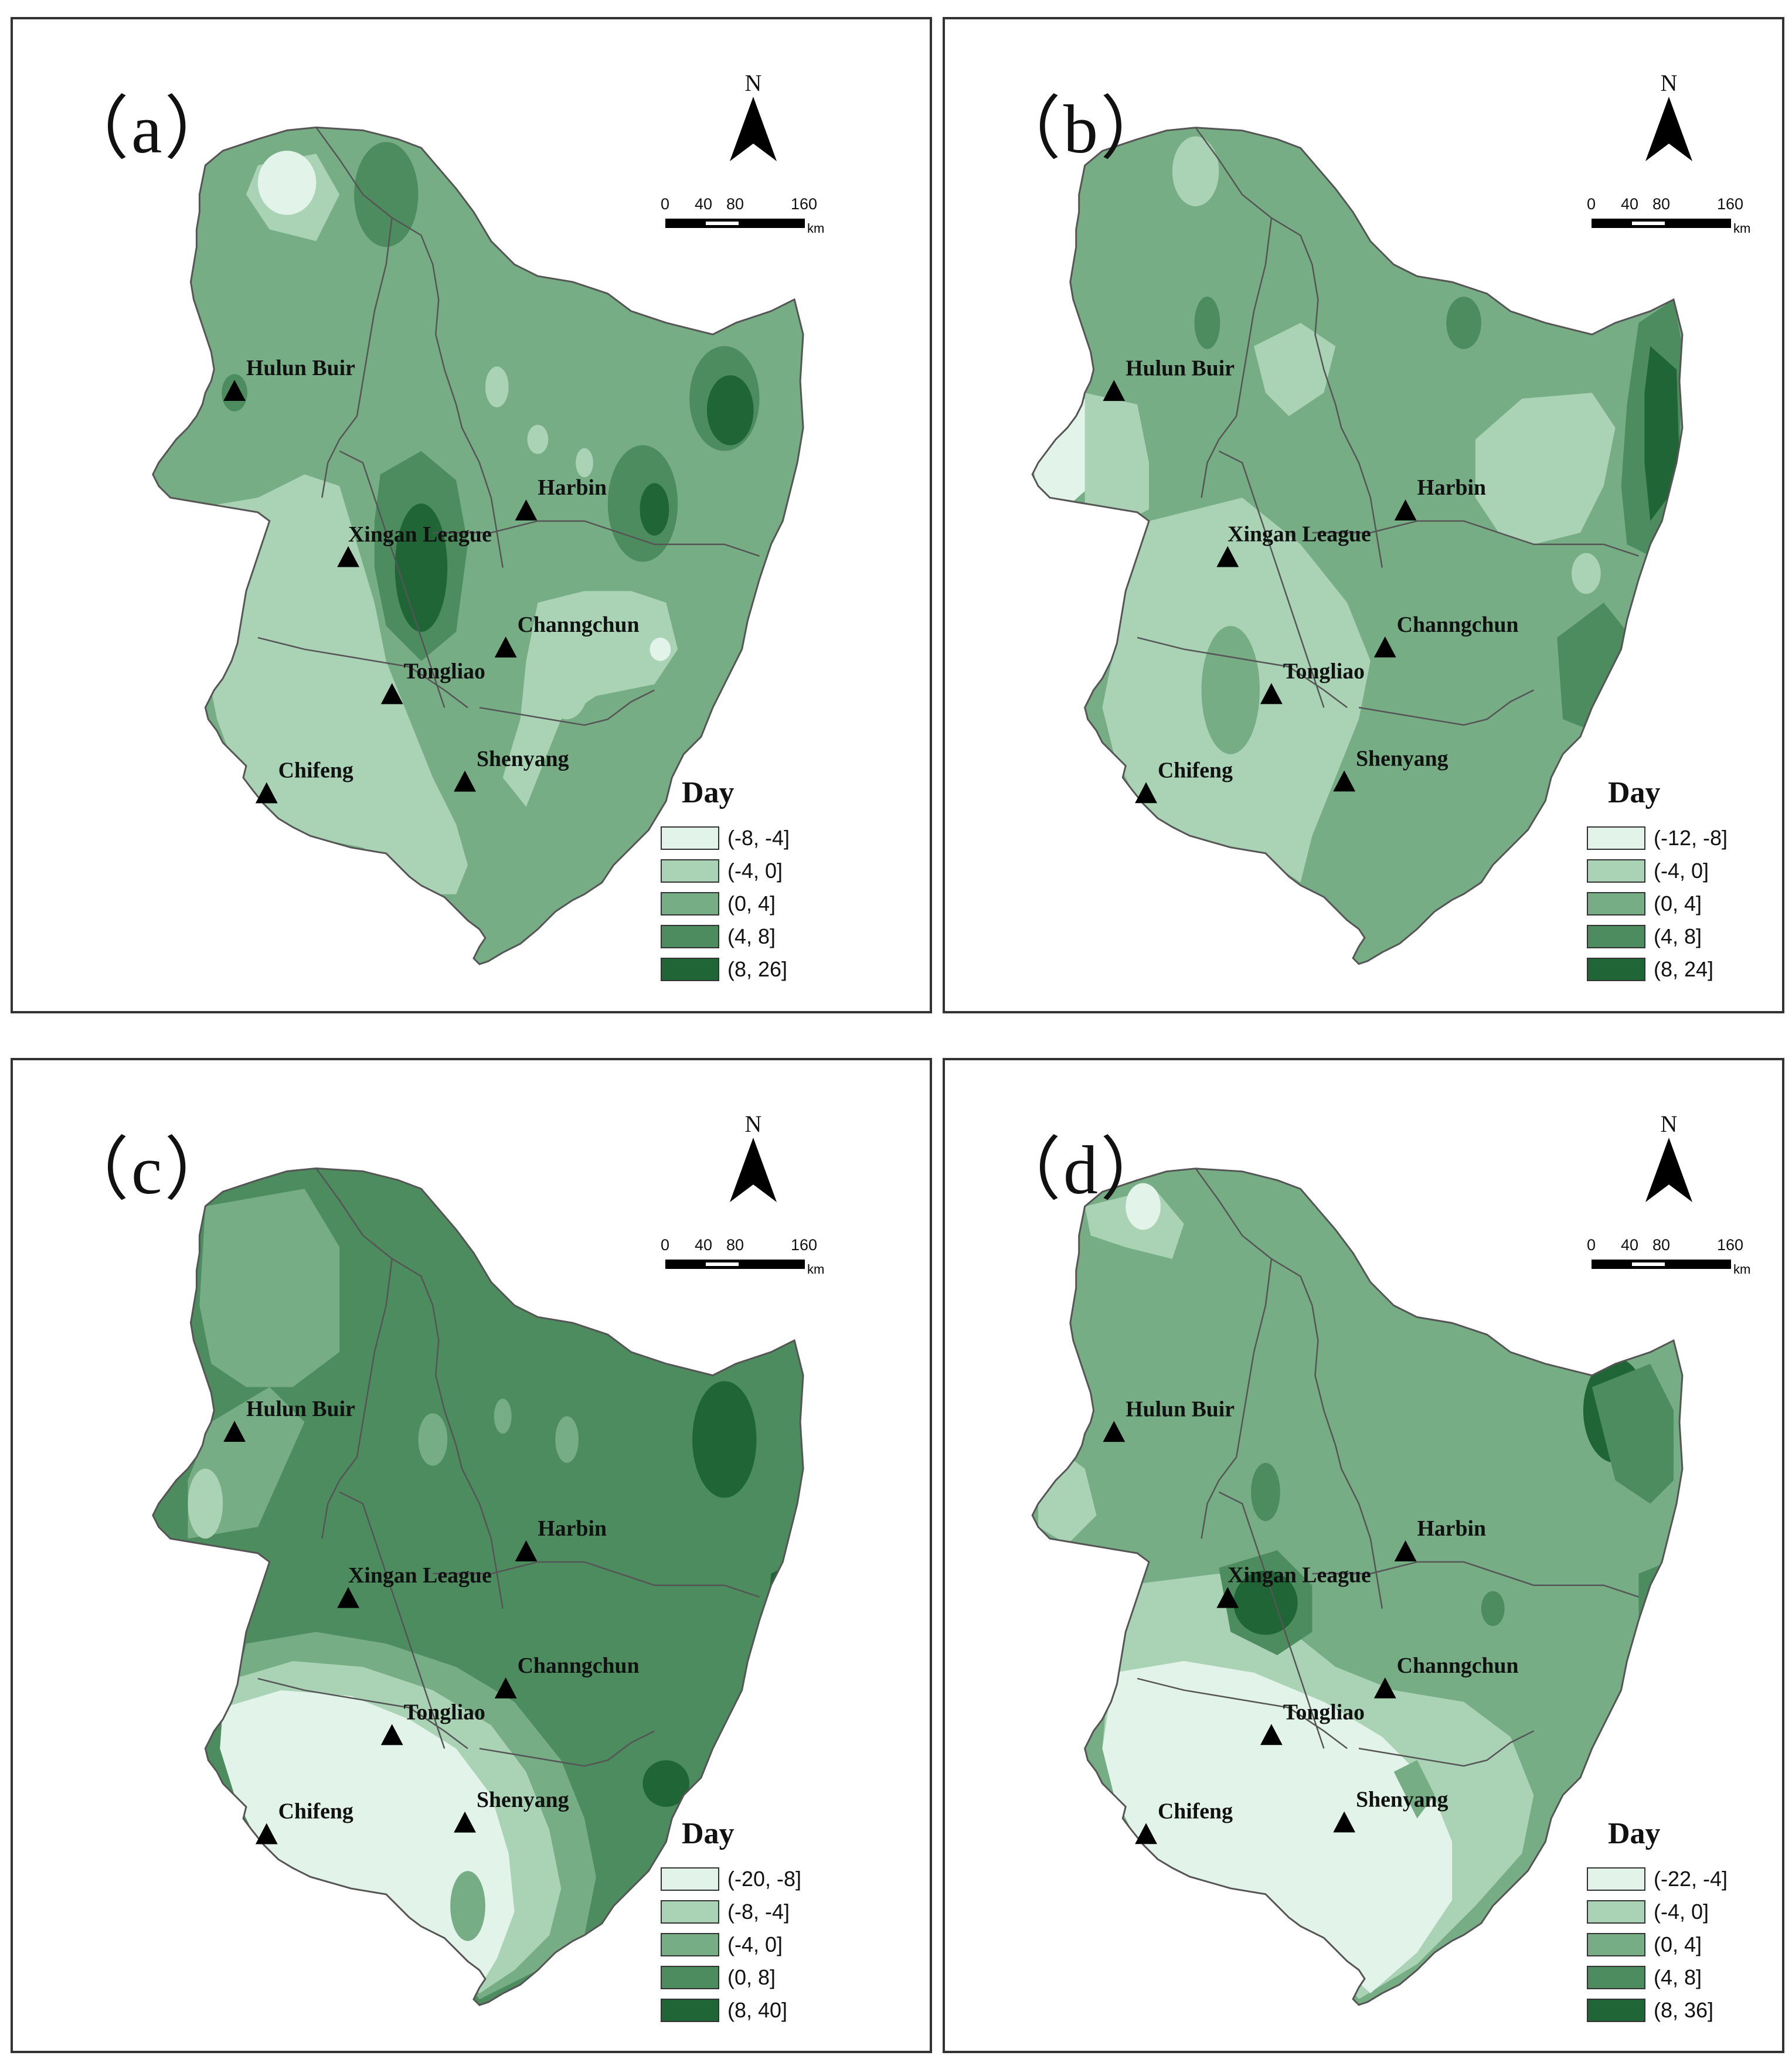 This screenshot has width=1792, height=2059. Describe the element at coordinates (1402, 1800) in the screenshot. I see `city-label: Shenyang` at that location.